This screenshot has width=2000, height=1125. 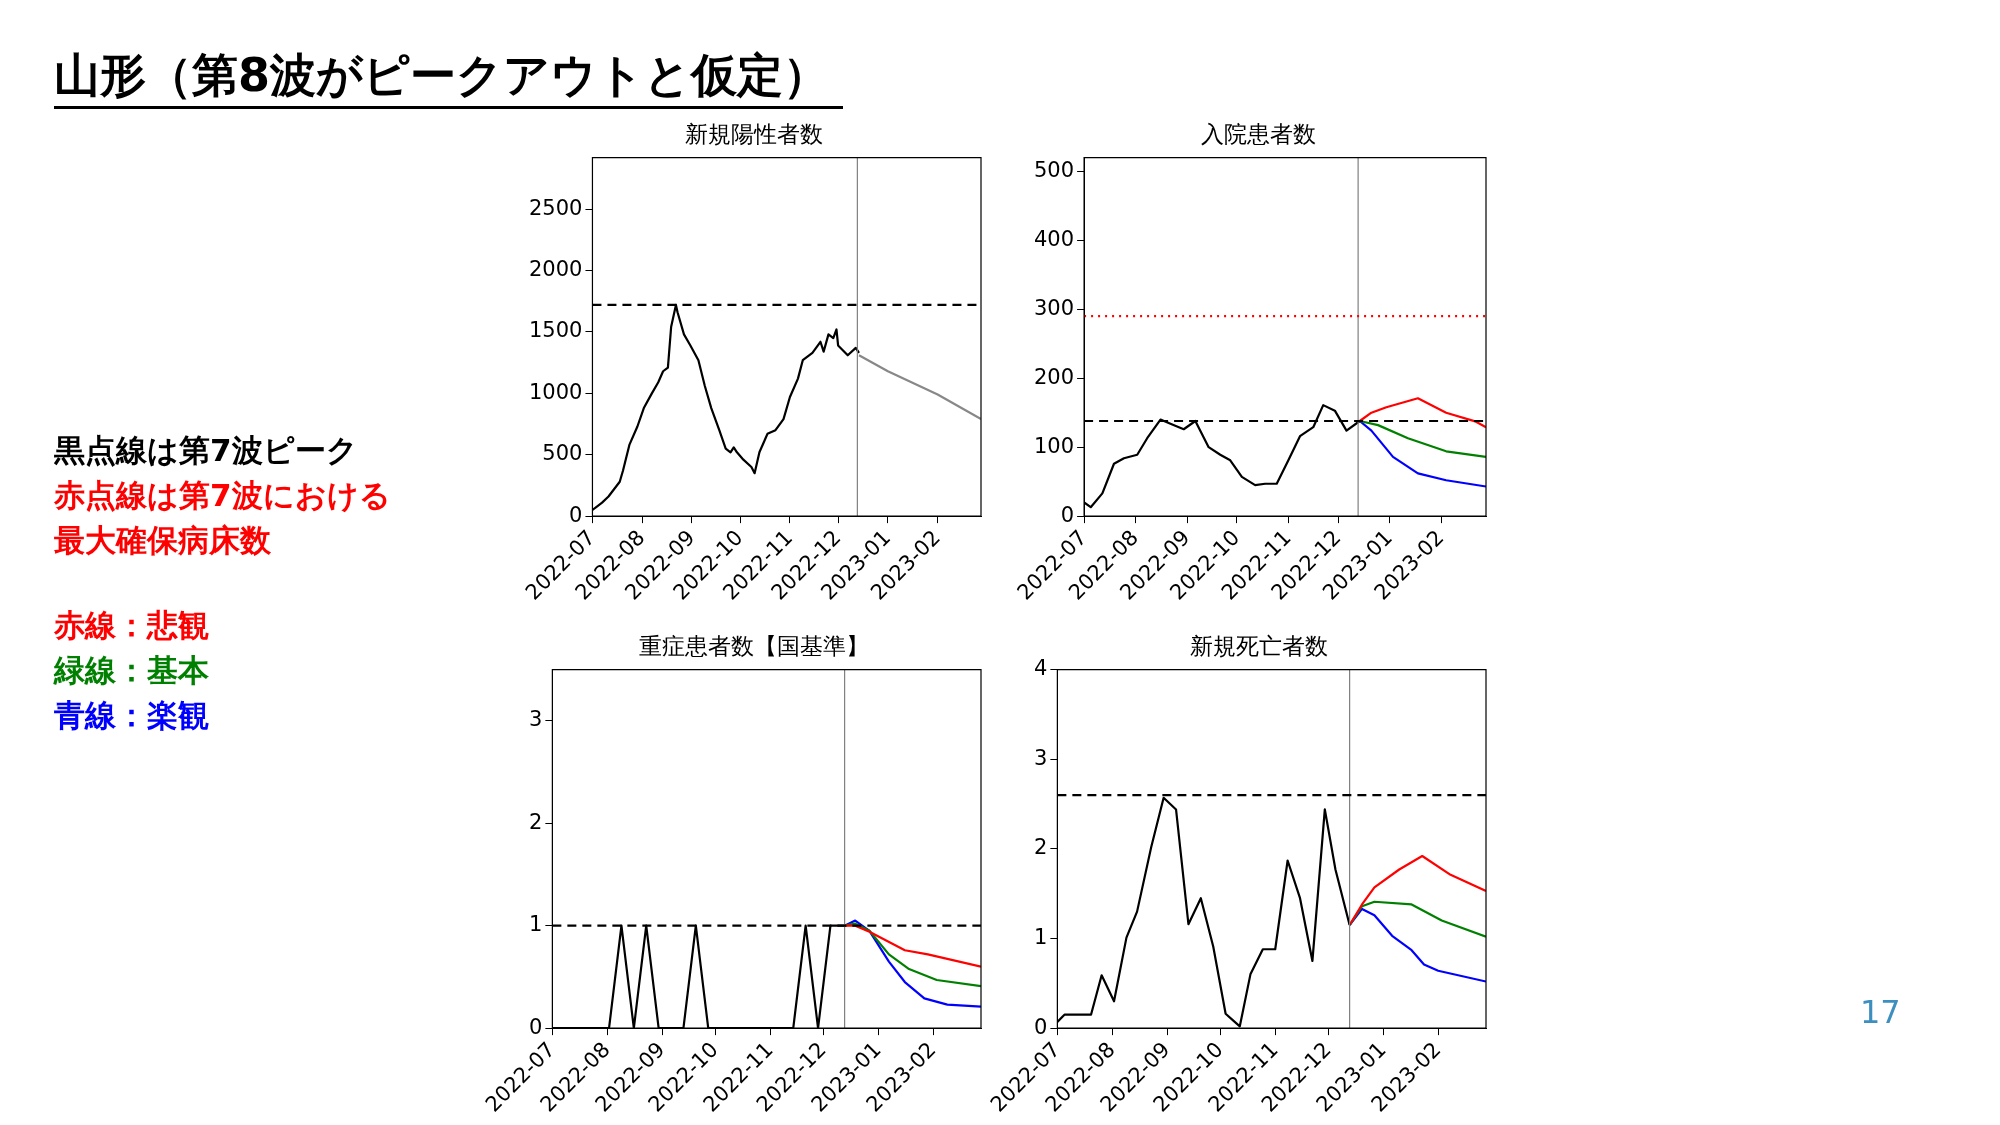 I want to click on text: 17, so click(x=1880, y=1012).